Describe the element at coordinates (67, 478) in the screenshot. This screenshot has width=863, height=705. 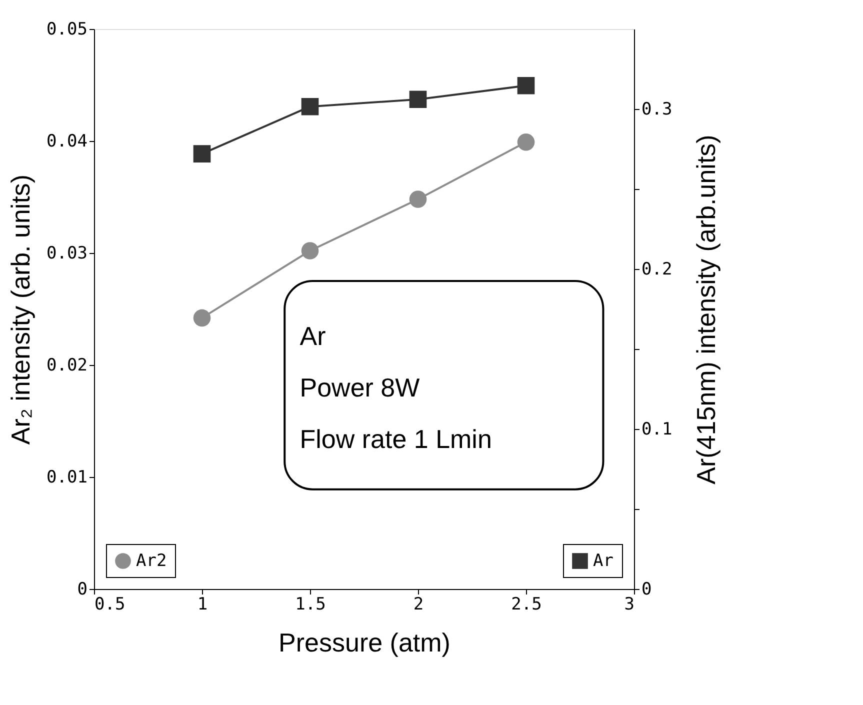
I see `y-tick-label: 0.01` at that location.